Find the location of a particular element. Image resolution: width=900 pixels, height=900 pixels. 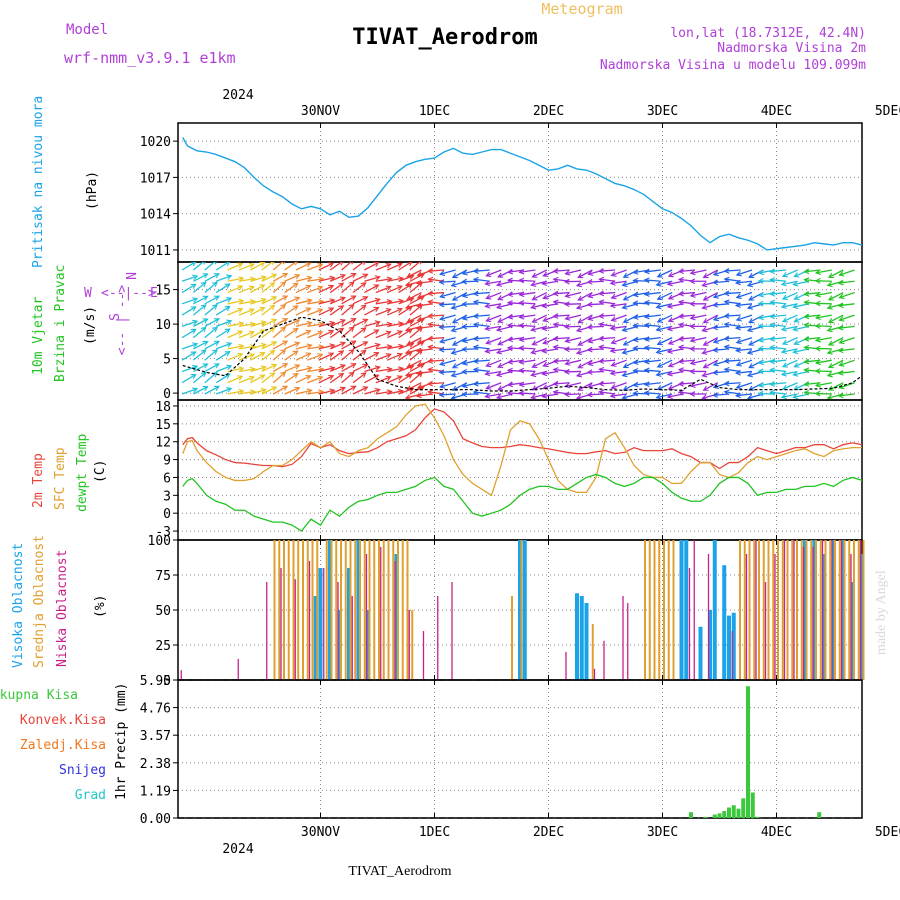

cloud-low-label: Niska Oblacnost is located at coordinates (62, 608).